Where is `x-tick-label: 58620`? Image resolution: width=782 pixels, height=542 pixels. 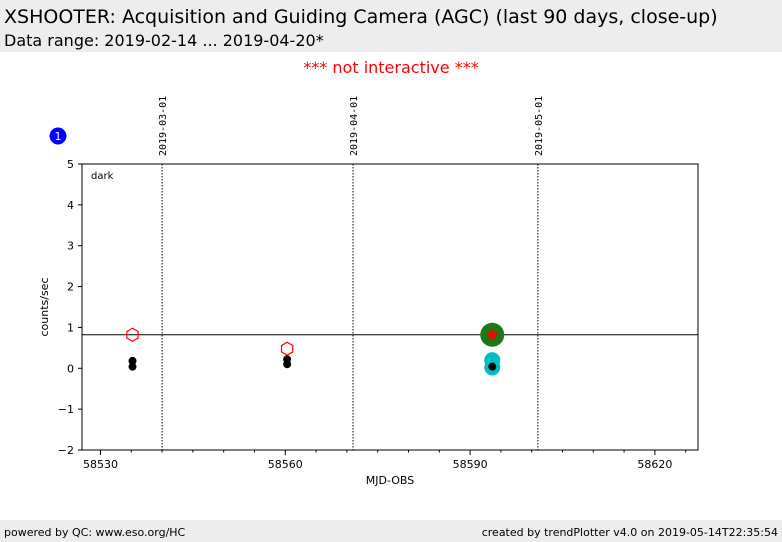
x-tick-label: 58620 is located at coordinates (654, 464).